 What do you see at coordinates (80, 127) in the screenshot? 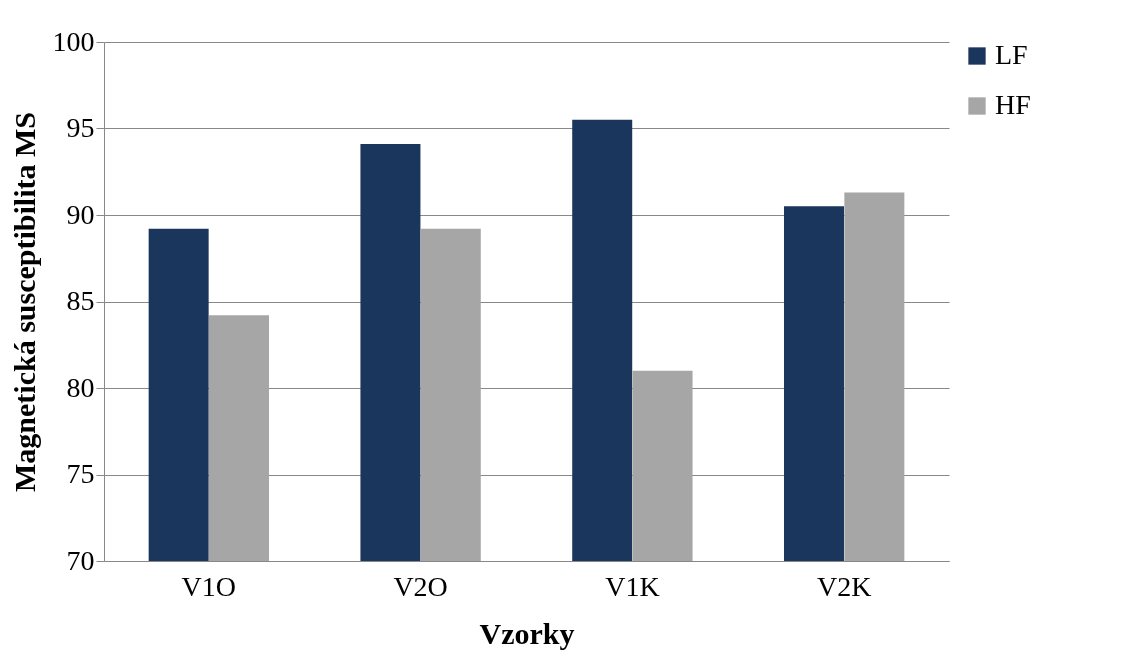
I see `y-tick-label: 95` at bounding box center [80, 127].